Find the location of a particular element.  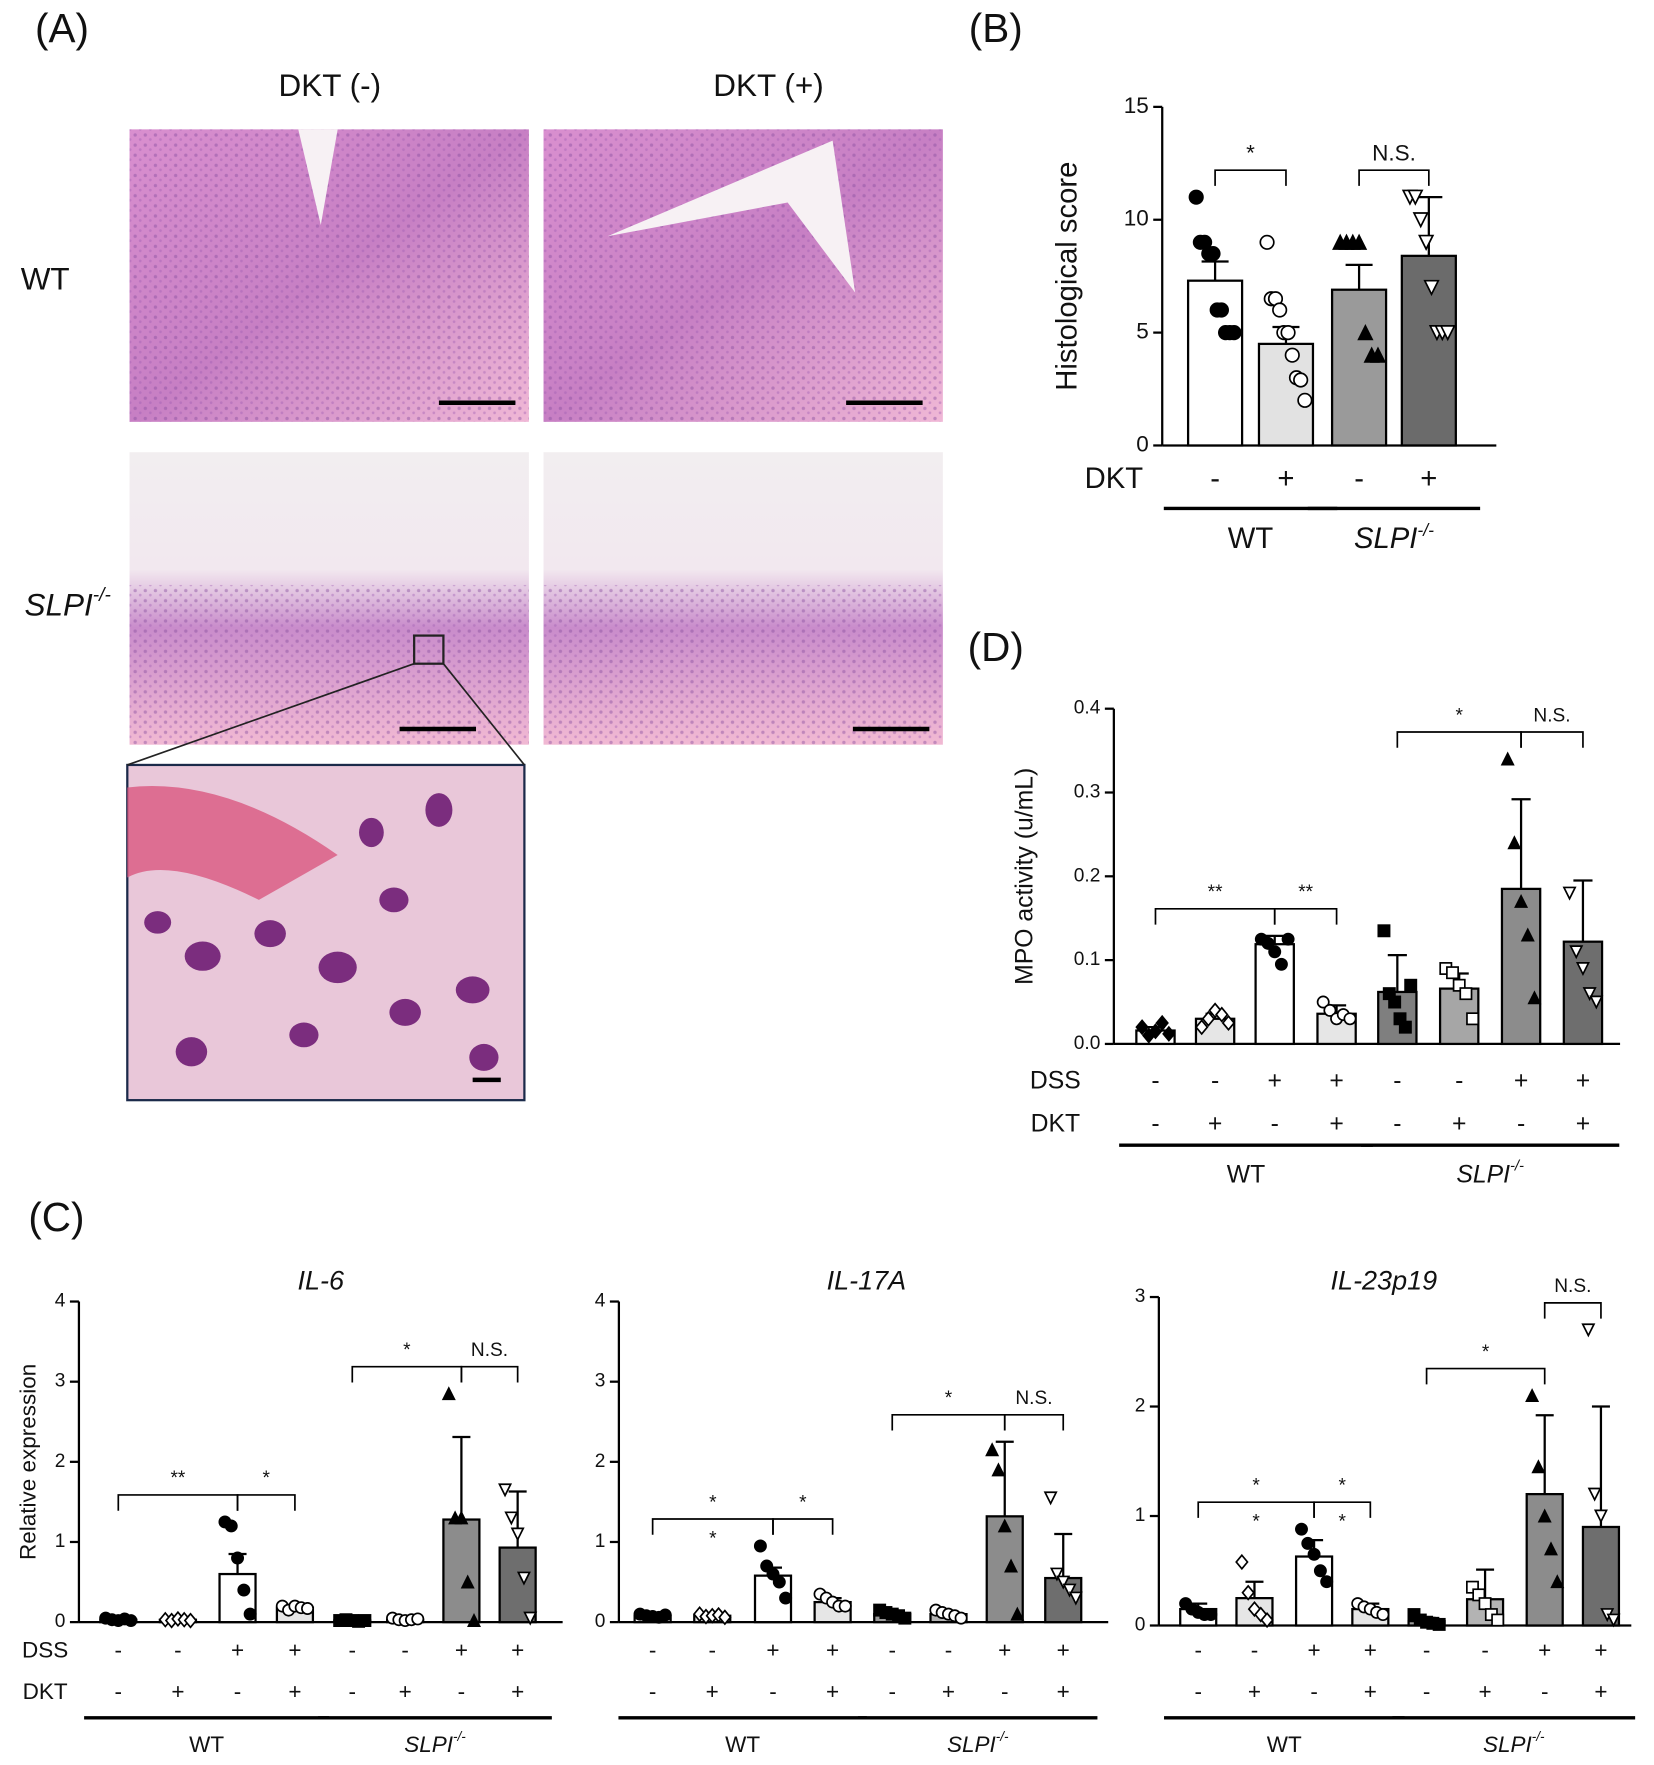

chart-title: IL-6 is located at coordinates (321, 1281).